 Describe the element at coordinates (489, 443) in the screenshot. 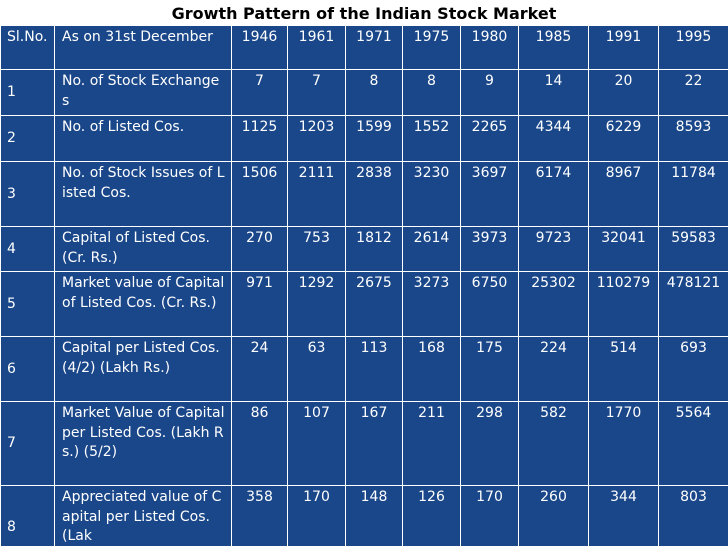

I see `table-cell: 298` at that location.